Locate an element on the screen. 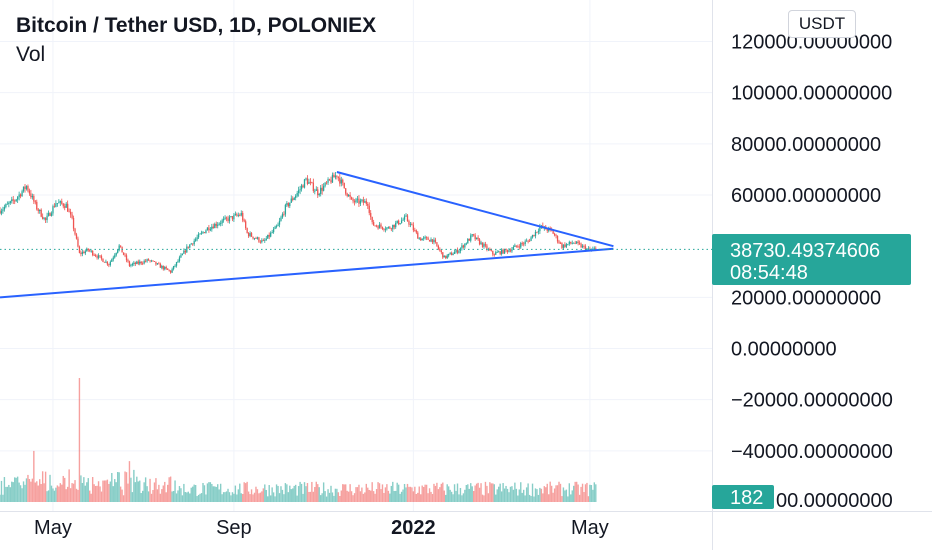 This screenshot has width=932, height=550. volume-indicator-label: Vol is located at coordinates (31, 54).